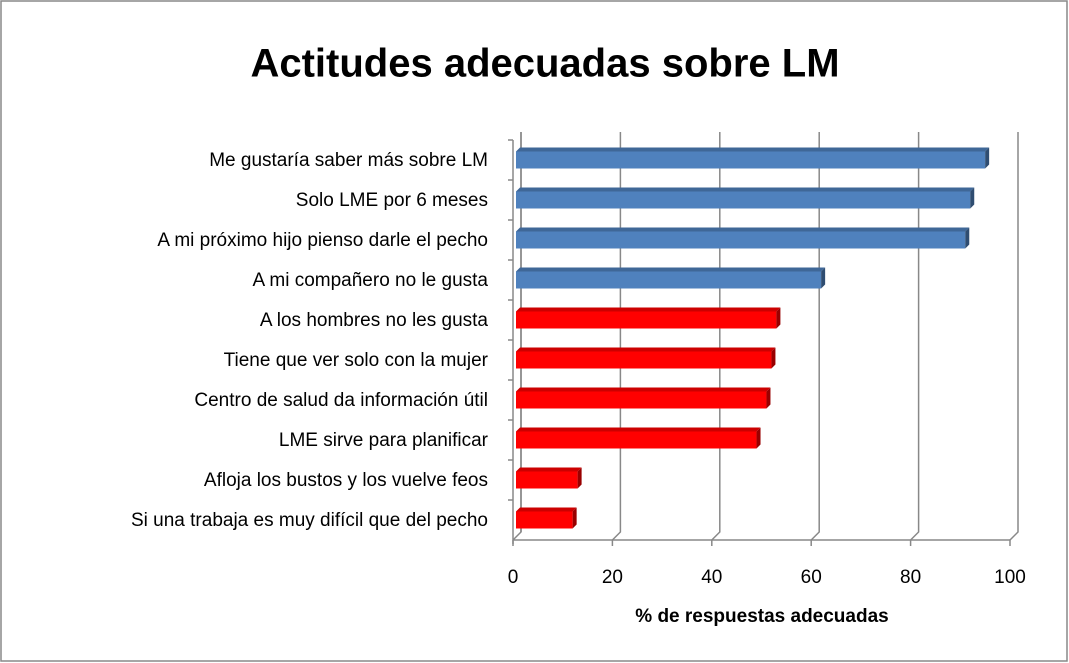  Describe the element at coordinates (346, 480) in the screenshot. I see `y-tick-label: Afloja los bustos y los vuelve feos` at that location.